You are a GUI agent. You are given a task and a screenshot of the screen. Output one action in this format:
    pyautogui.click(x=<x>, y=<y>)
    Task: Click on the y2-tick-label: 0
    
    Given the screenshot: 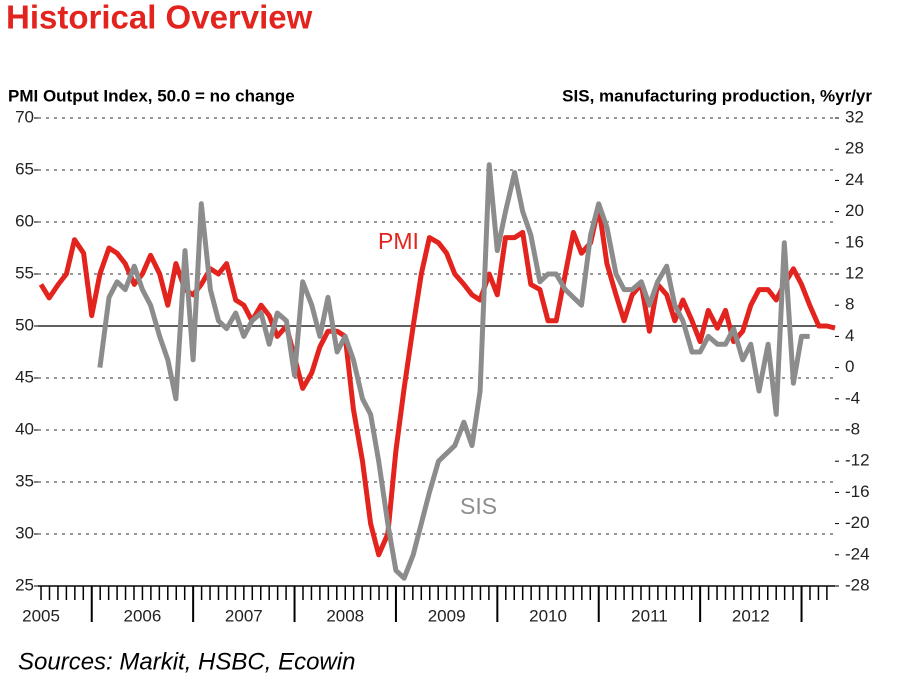 What is the action you would take?
    pyautogui.click(x=849, y=366)
    